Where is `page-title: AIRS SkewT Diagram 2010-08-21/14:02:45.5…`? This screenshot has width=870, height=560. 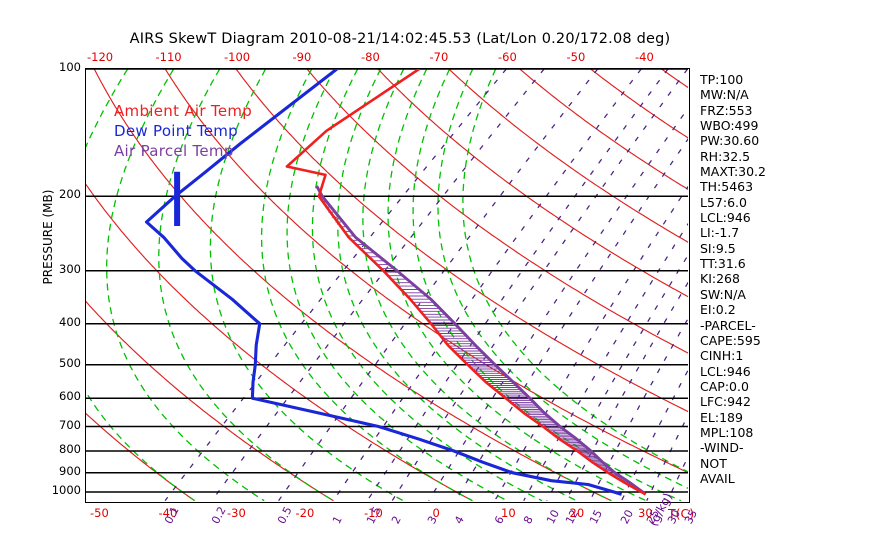 page-title: AIRS SkewT Diagram 2010-08-21/14:02:45.5… is located at coordinates (400, 39).